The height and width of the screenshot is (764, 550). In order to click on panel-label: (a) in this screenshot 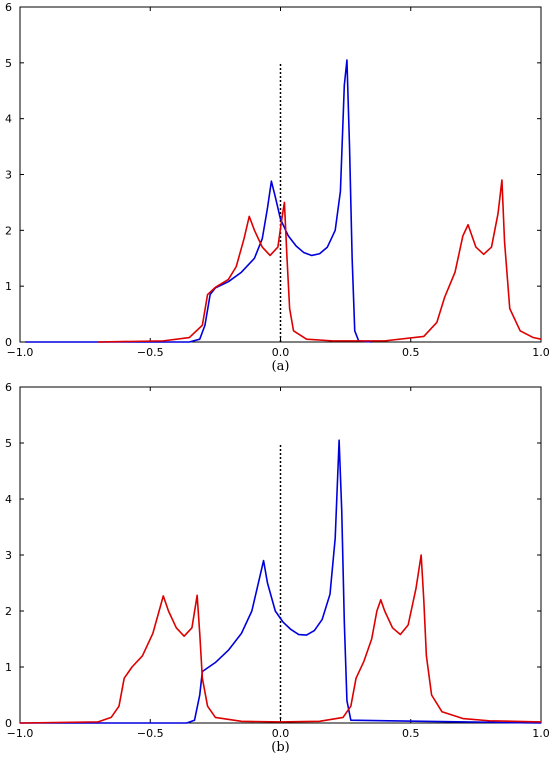, I will do `click(281, 366)`.